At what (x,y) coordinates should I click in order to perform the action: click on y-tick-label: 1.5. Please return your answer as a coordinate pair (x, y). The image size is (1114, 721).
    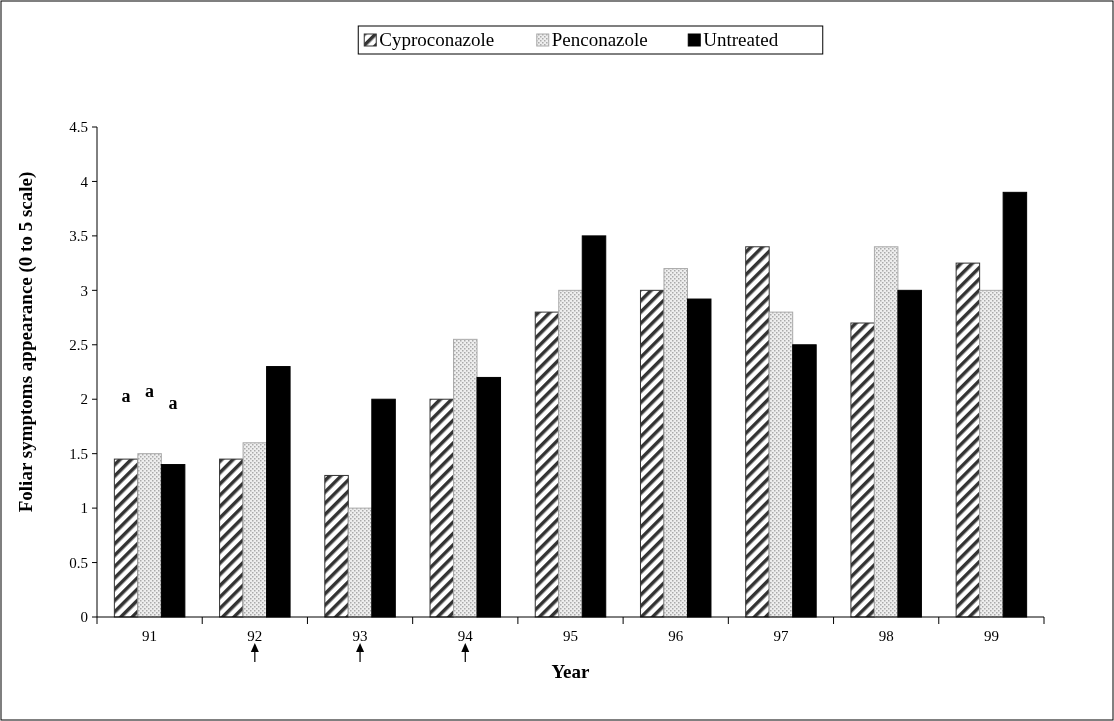
    Looking at the image, I should click on (78, 453).